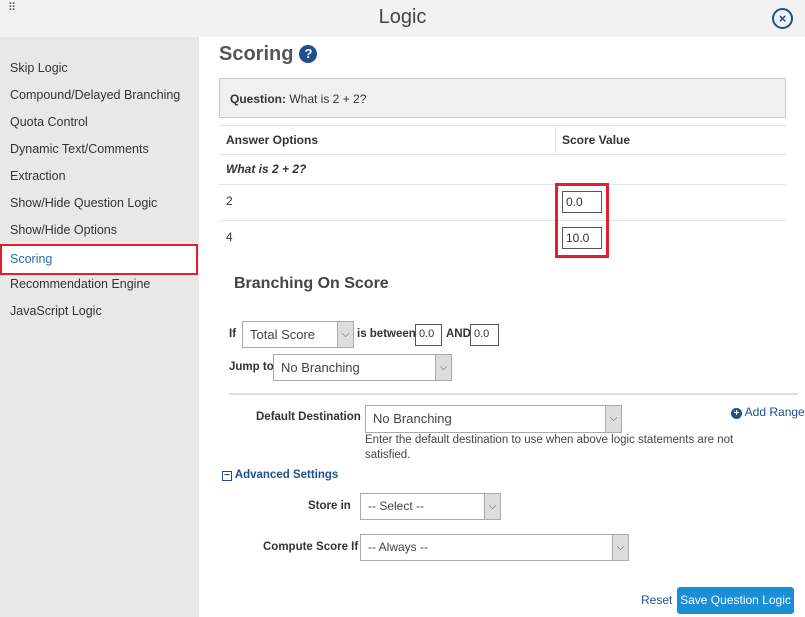  I want to click on question-box: Question: What is 2 + 2?, so click(502, 98).